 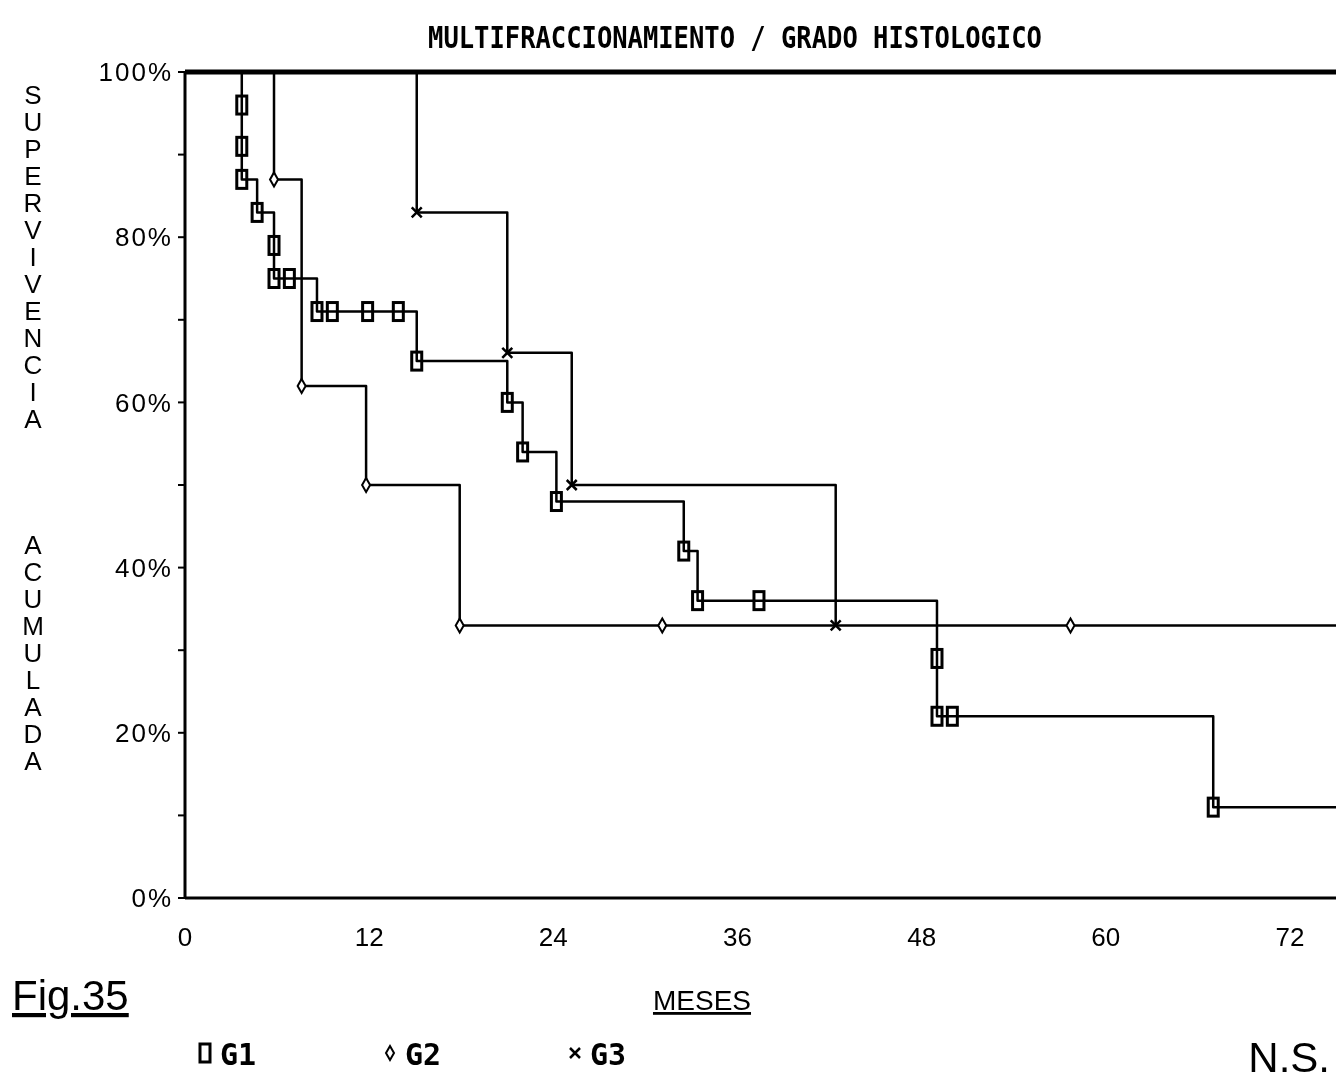 I want to click on x-tick-label: 48, so click(x=922, y=937).